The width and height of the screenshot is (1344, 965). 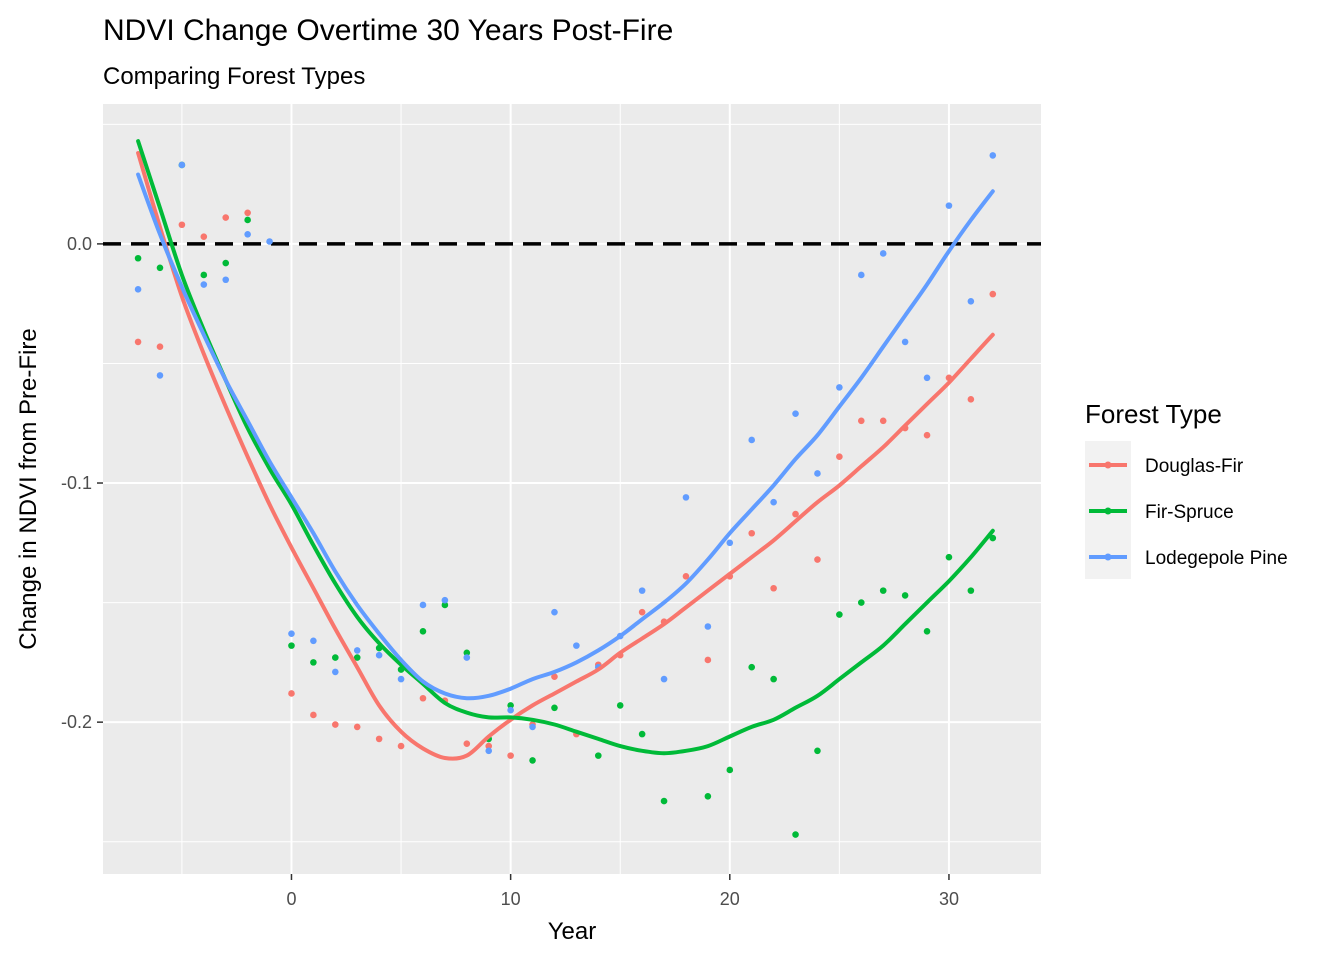 I want to click on douglas-fir-legend-label: Douglas-Fir, so click(x=1194, y=466).